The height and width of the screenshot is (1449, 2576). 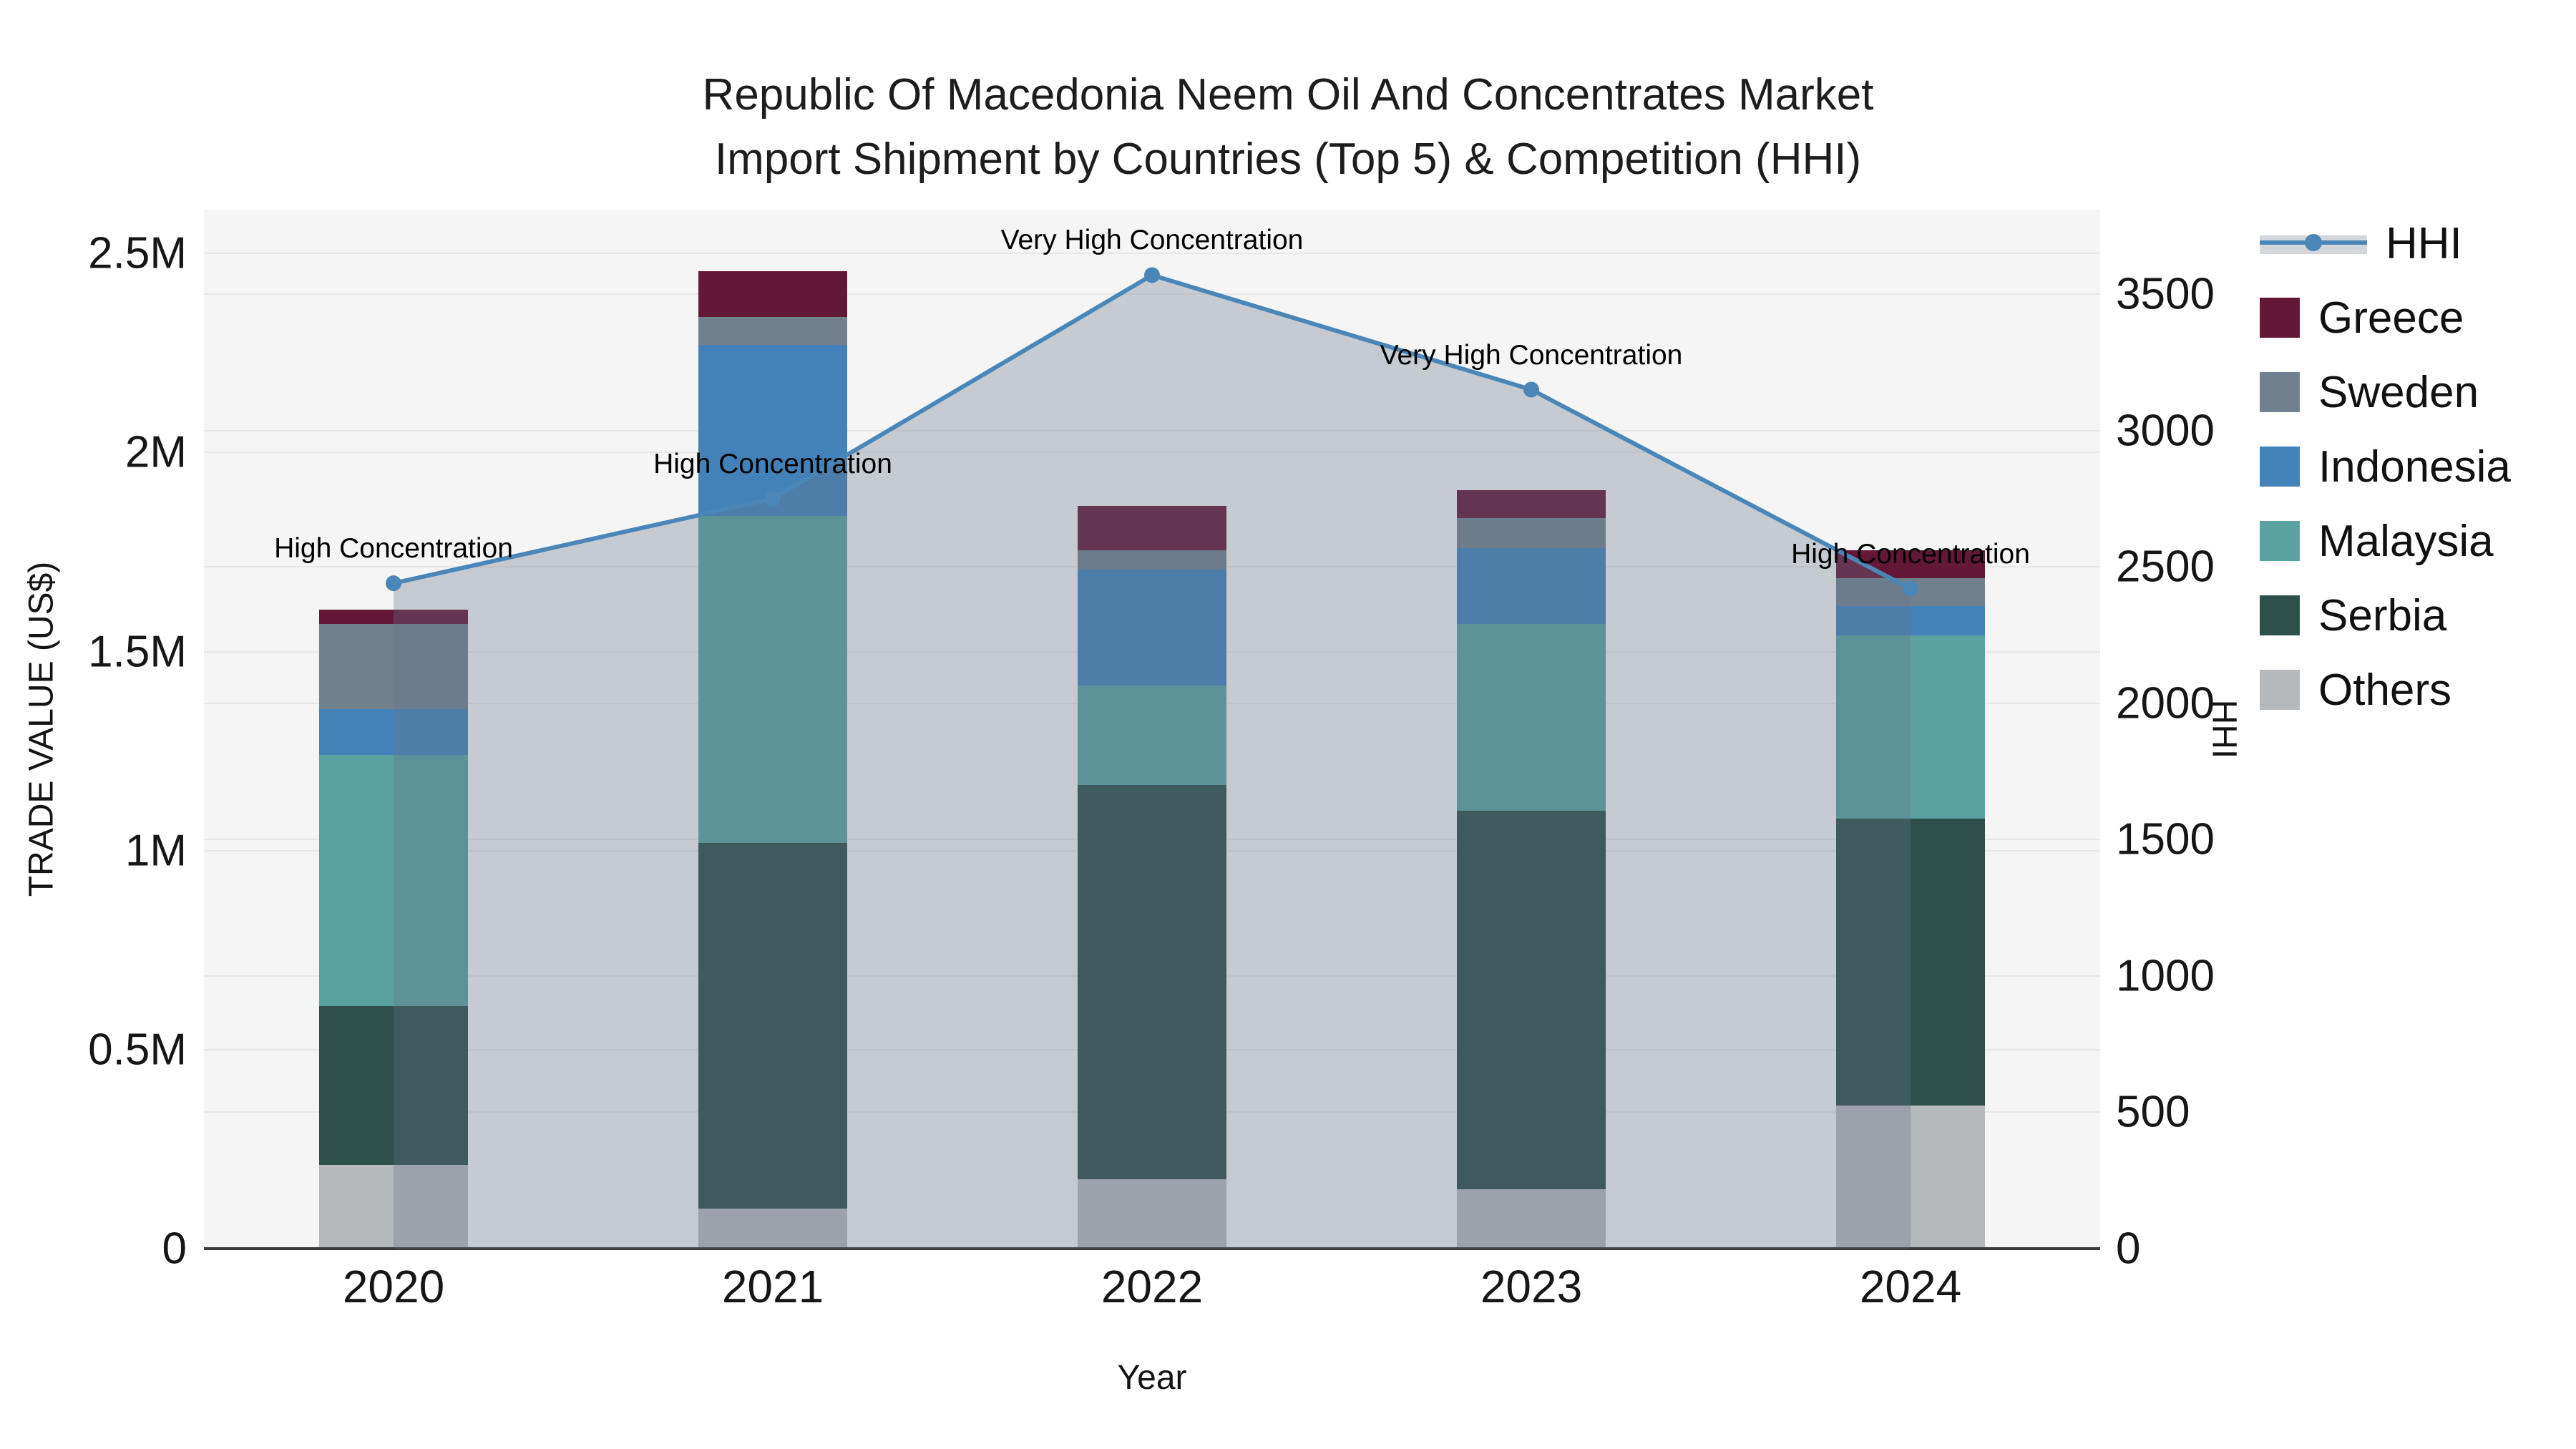 What do you see at coordinates (2165, 567) in the screenshot?
I see `y-tick-right-2500: 2500` at bounding box center [2165, 567].